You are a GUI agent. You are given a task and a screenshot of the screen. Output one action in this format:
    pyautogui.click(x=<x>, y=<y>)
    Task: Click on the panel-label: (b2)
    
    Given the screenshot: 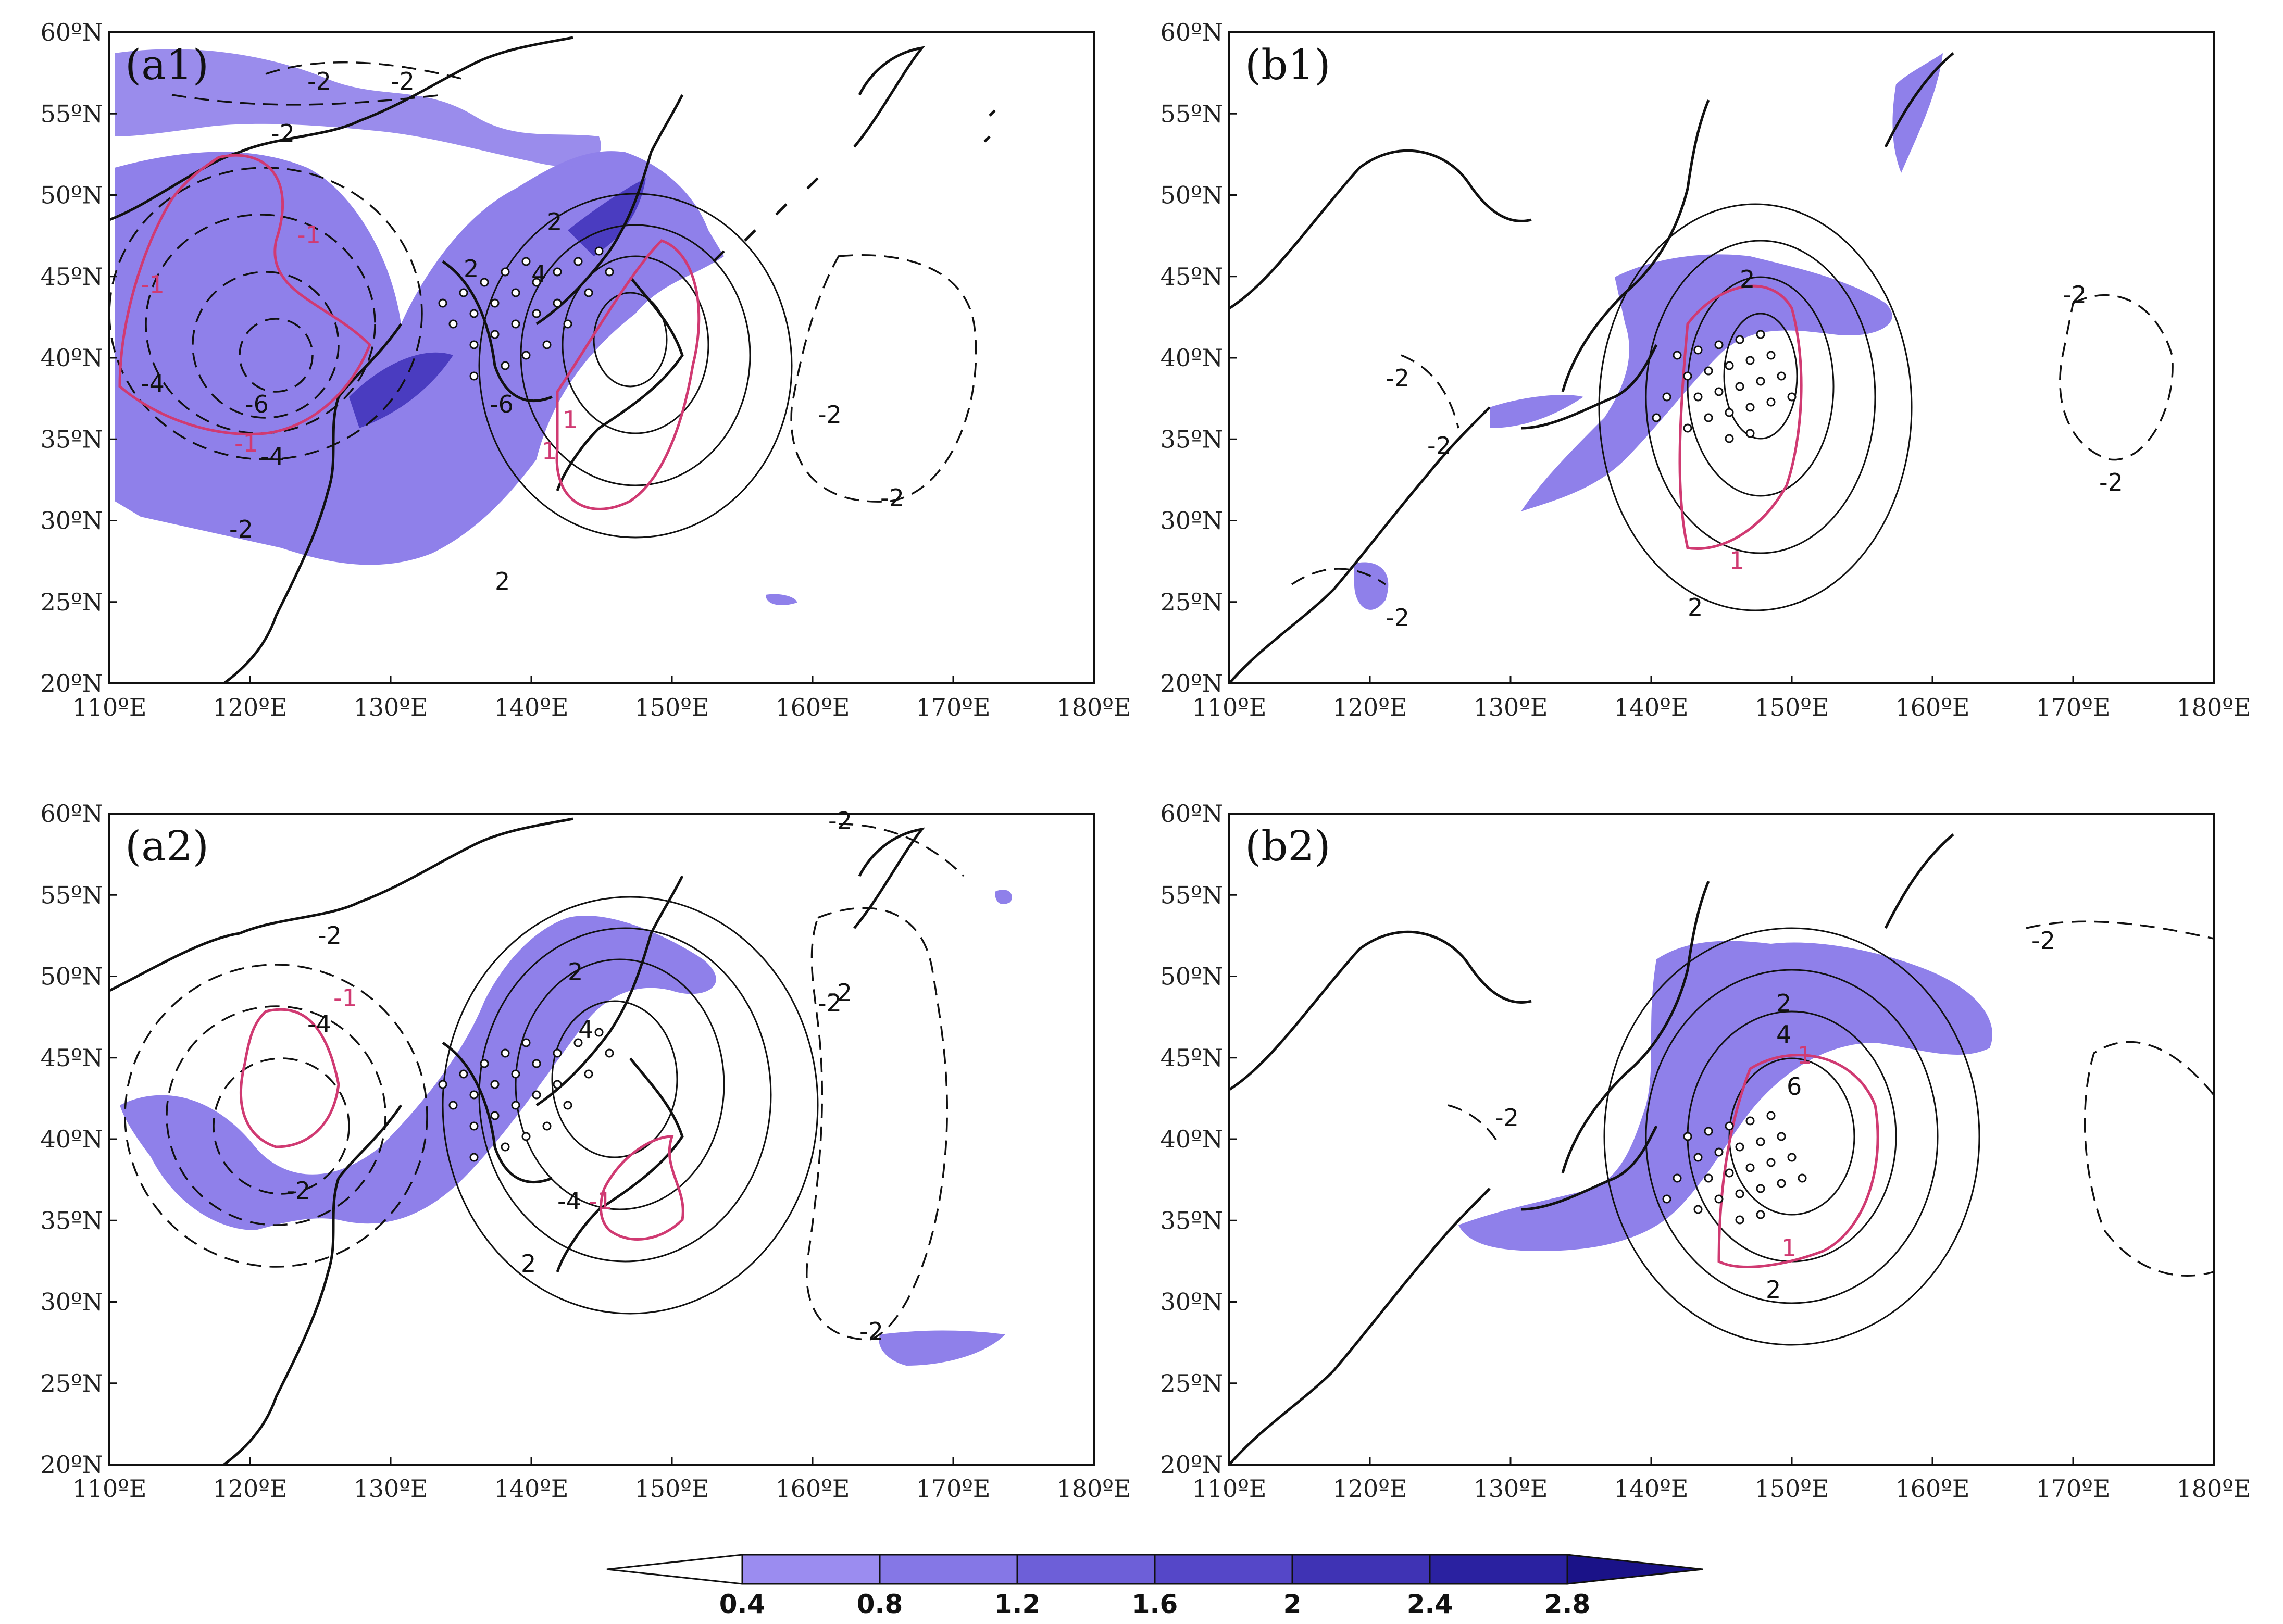 What is the action you would take?
    pyautogui.click(x=1288, y=846)
    